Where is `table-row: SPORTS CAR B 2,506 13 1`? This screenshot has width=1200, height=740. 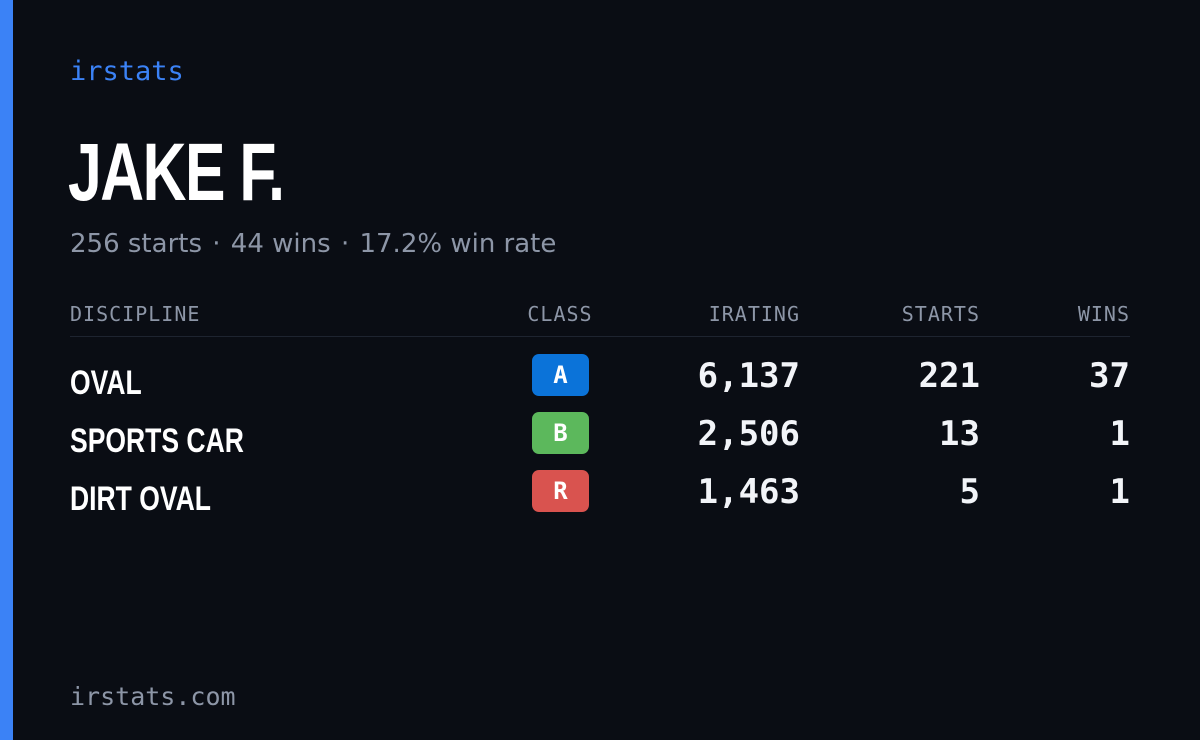 table-row: SPORTS CAR B 2,506 13 1 is located at coordinates (600, 441).